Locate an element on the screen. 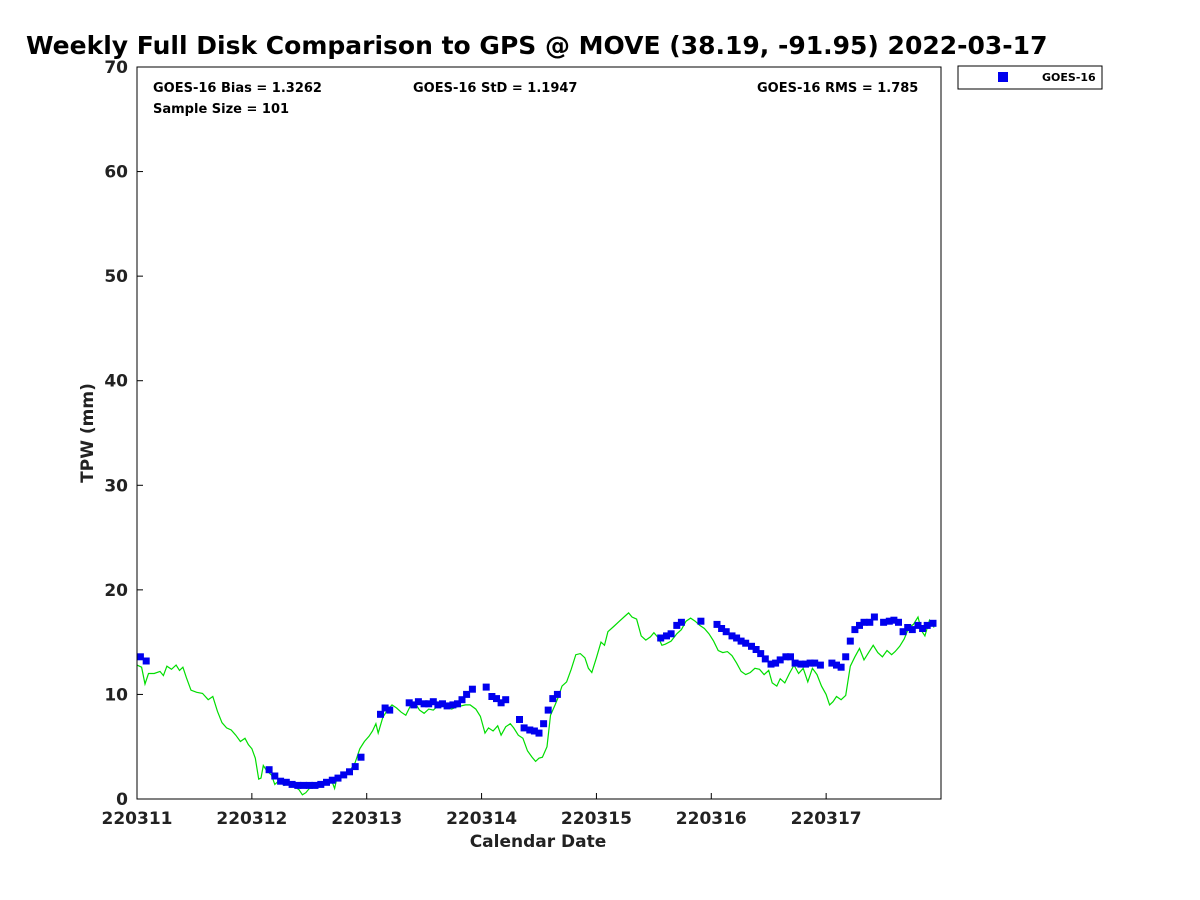 This screenshot has width=1200, height=900. stat-std: GOES-16 StD = 1.1947 is located at coordinates (495, 88).